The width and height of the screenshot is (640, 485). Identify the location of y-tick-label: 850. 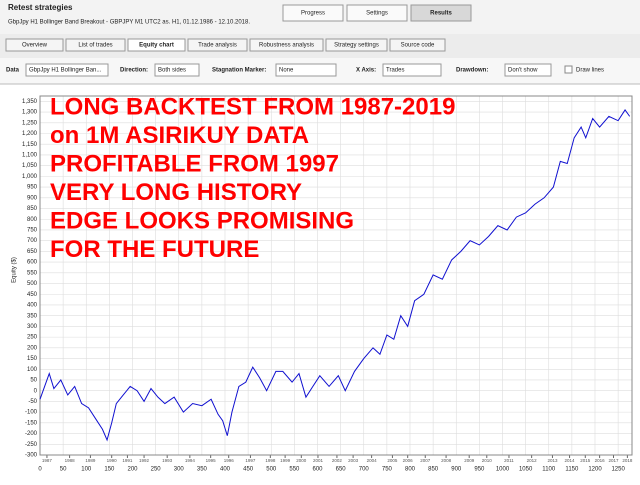
(32, 209).